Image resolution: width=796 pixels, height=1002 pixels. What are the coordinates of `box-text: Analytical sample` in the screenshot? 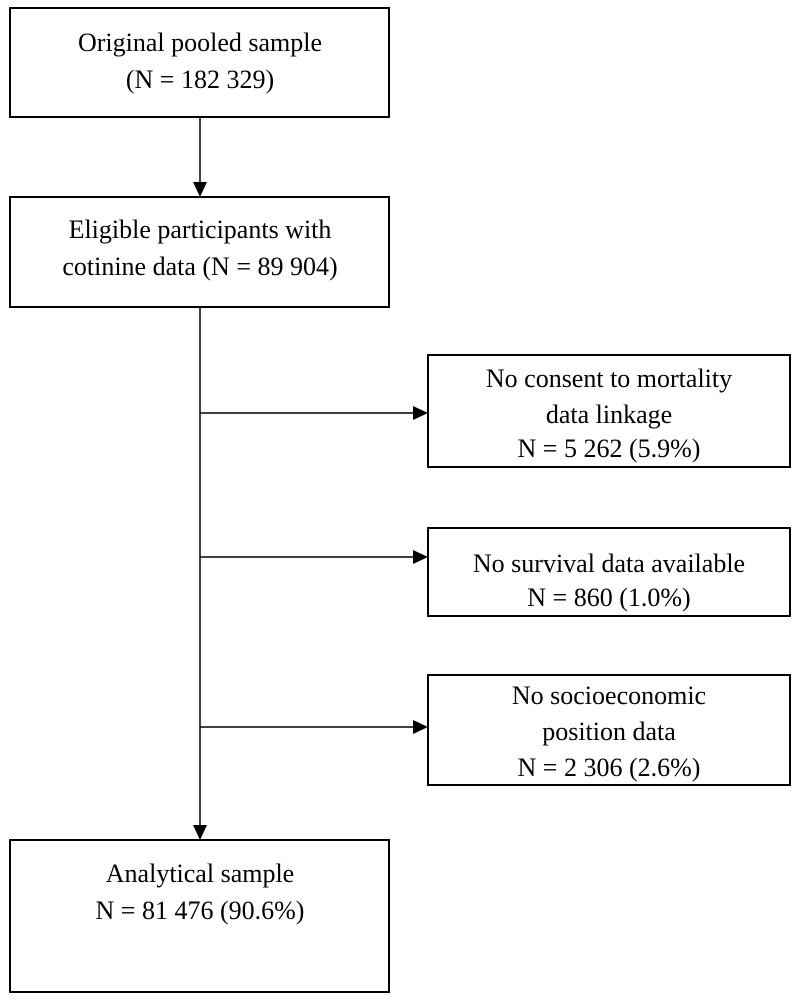 It's located at (200, 873).